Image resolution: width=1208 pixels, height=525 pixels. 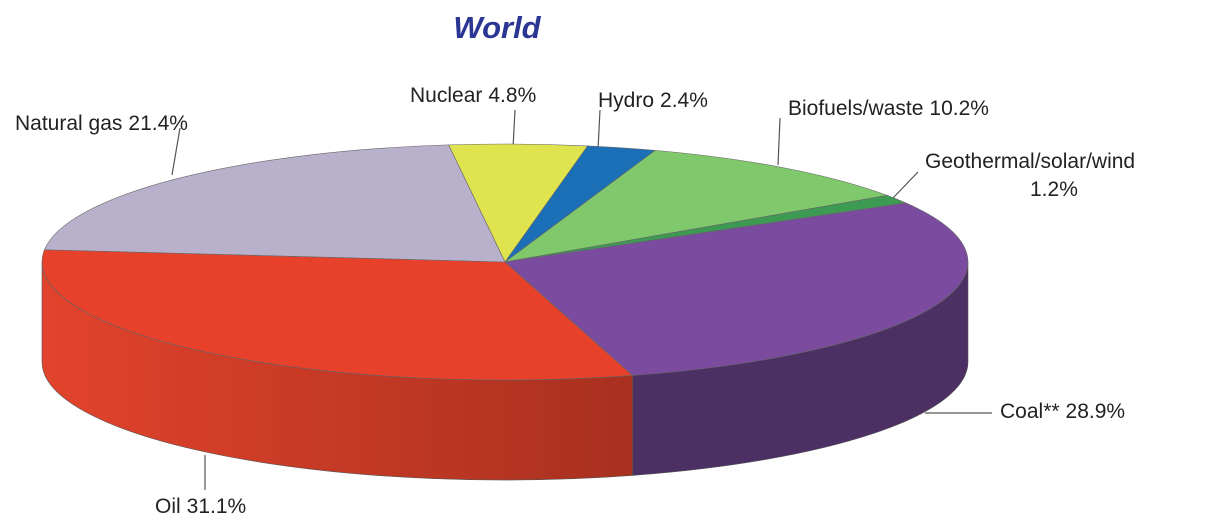 What do you see at coordinates (684, 100) in the screenshot?
I see `value-label: 2.4%` at bounding box center [684, 100].